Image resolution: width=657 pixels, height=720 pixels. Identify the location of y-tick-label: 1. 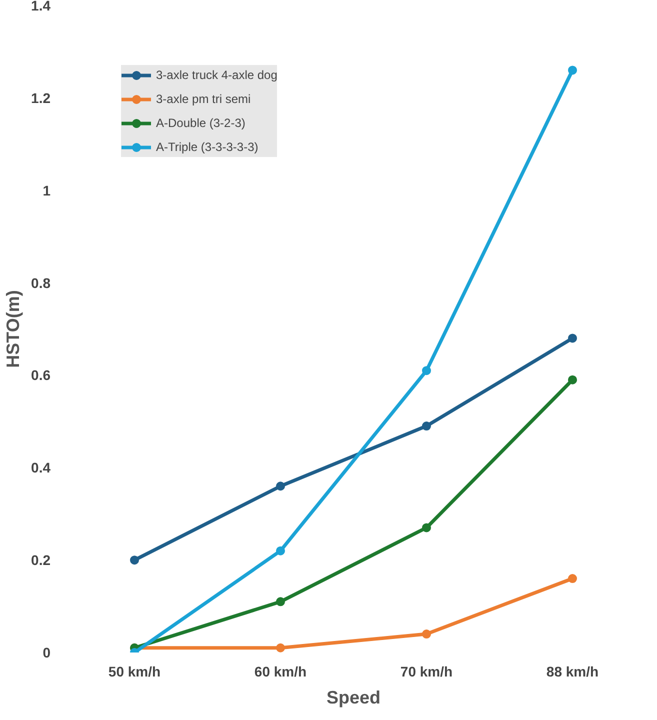
(46, 190).